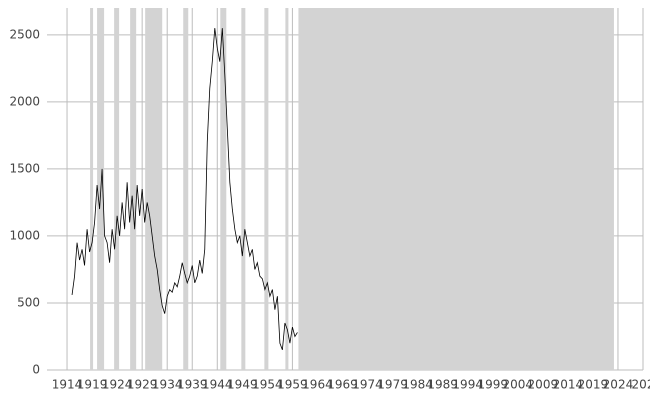 The height and width of the screenshot is (400, 650). Describe the element at coordinates (117, 385) in the screenshot. I see `x-tick-label: 1924` at that location.